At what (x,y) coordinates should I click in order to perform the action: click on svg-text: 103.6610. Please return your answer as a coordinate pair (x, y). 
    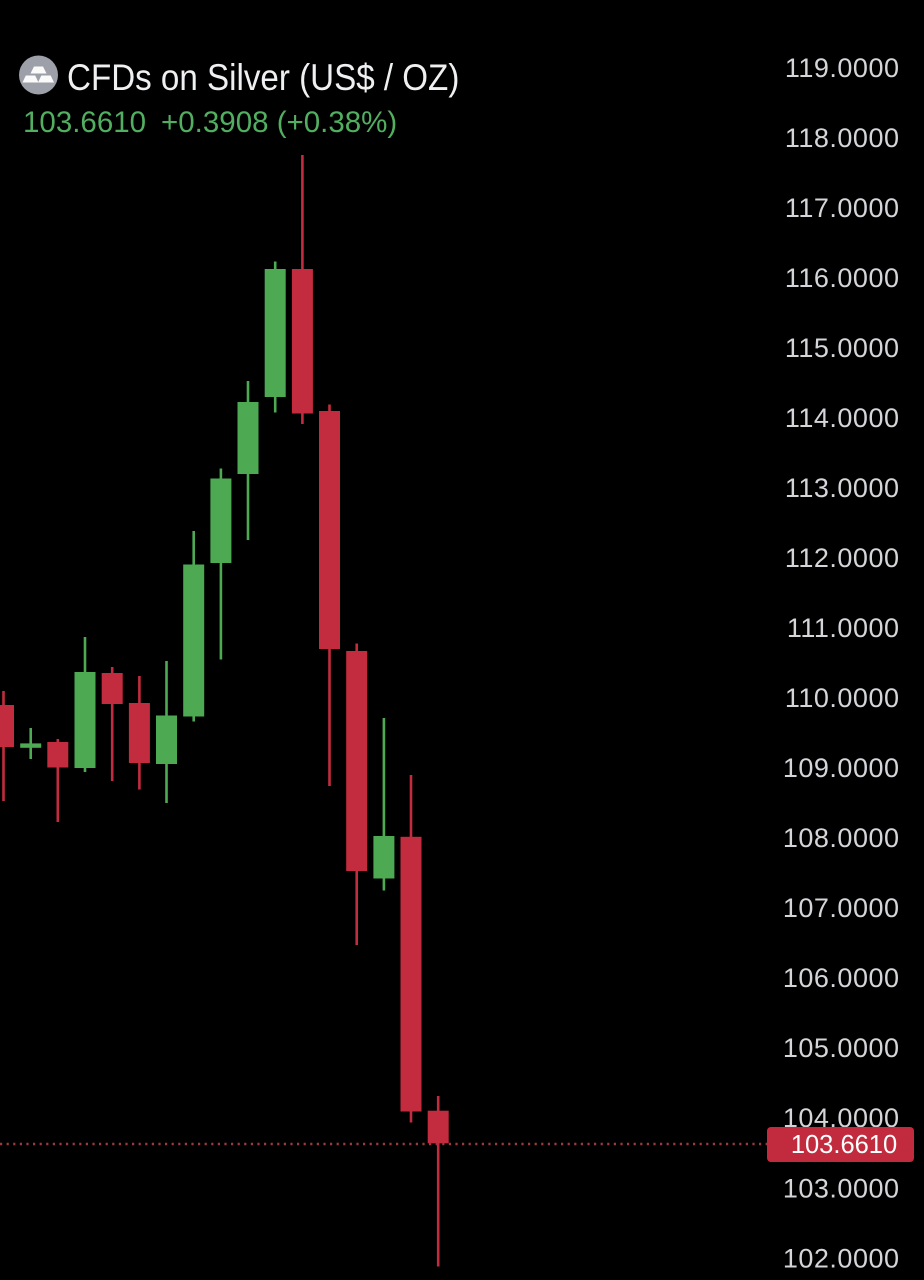
    Looking at the image, I should click on (844, 1145).